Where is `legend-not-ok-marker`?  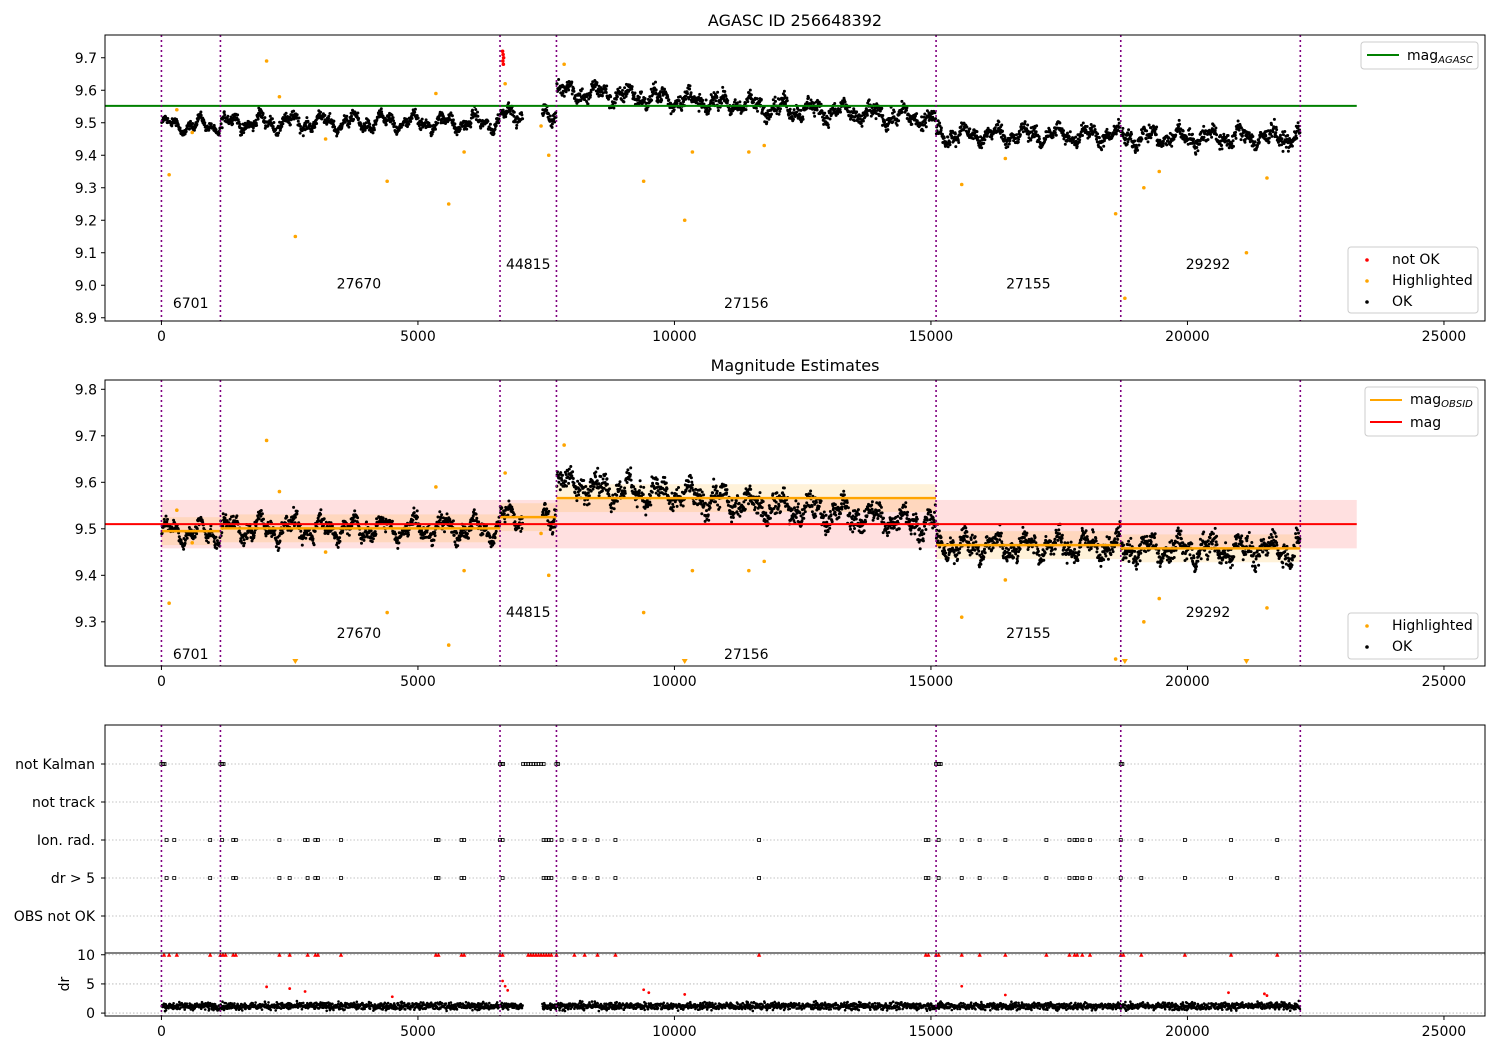
legend-not-ok-marker is located at coordinates (1367, 260).